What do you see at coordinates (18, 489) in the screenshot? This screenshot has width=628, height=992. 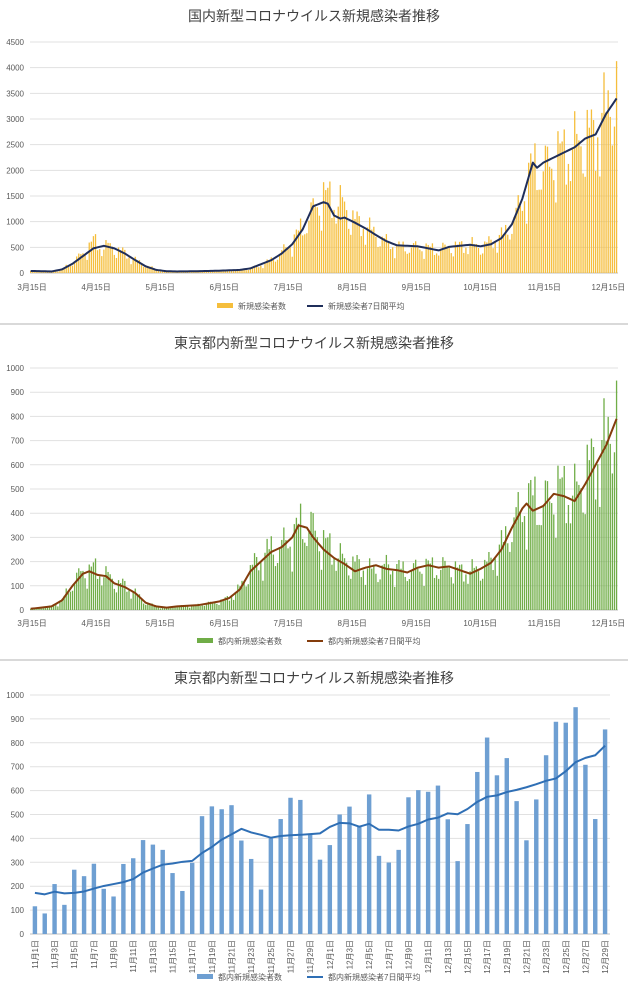 I see `y-tick-label: 500` at bounding box center [18, 489].